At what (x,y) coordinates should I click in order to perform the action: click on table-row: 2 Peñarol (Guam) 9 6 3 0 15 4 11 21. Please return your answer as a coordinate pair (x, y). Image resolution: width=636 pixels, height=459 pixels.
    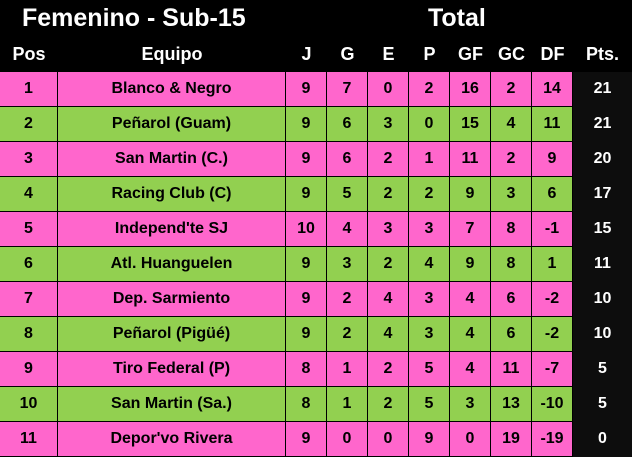
    Looking at the image, I should click on (316, 124).